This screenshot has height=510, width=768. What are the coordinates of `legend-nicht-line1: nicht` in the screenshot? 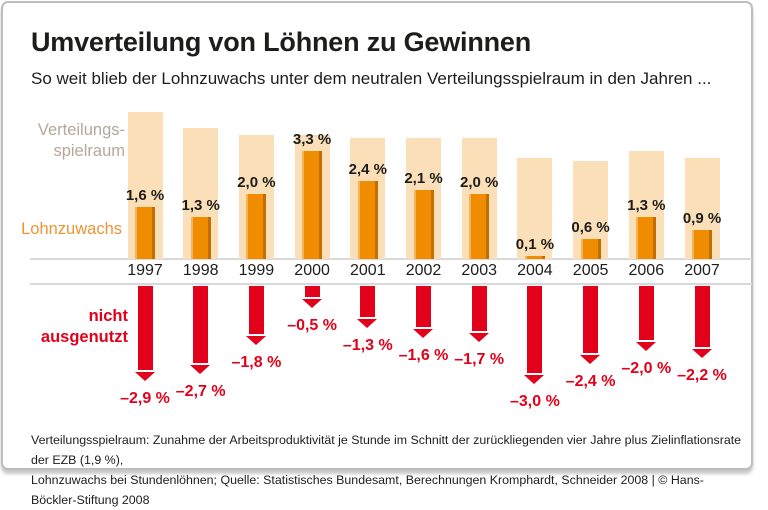 It's located at (108, 316).